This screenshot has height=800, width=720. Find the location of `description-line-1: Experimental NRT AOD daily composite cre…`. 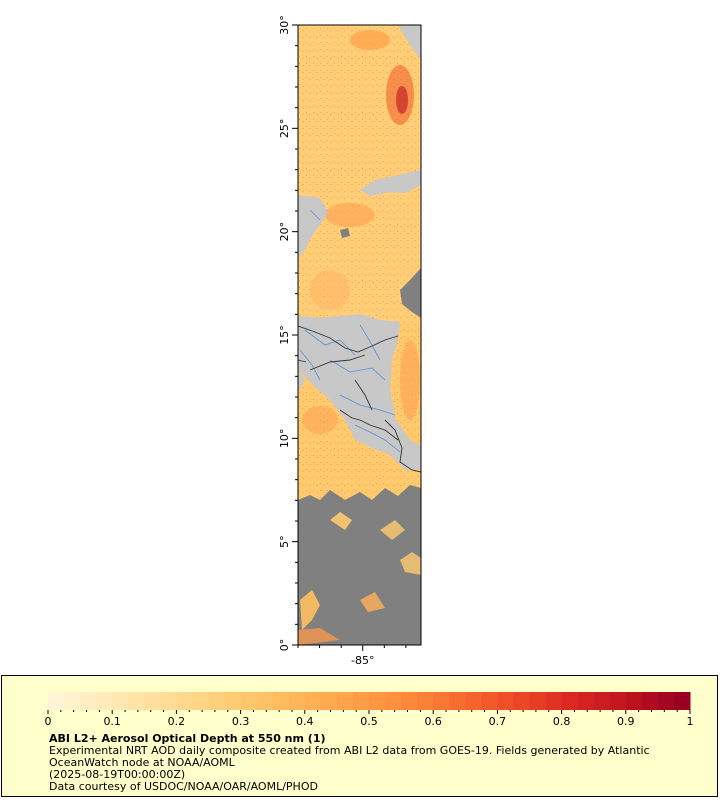

description-line-1: Experimental NRT AOD daily composite cre… is located at coordinates (349, 750).